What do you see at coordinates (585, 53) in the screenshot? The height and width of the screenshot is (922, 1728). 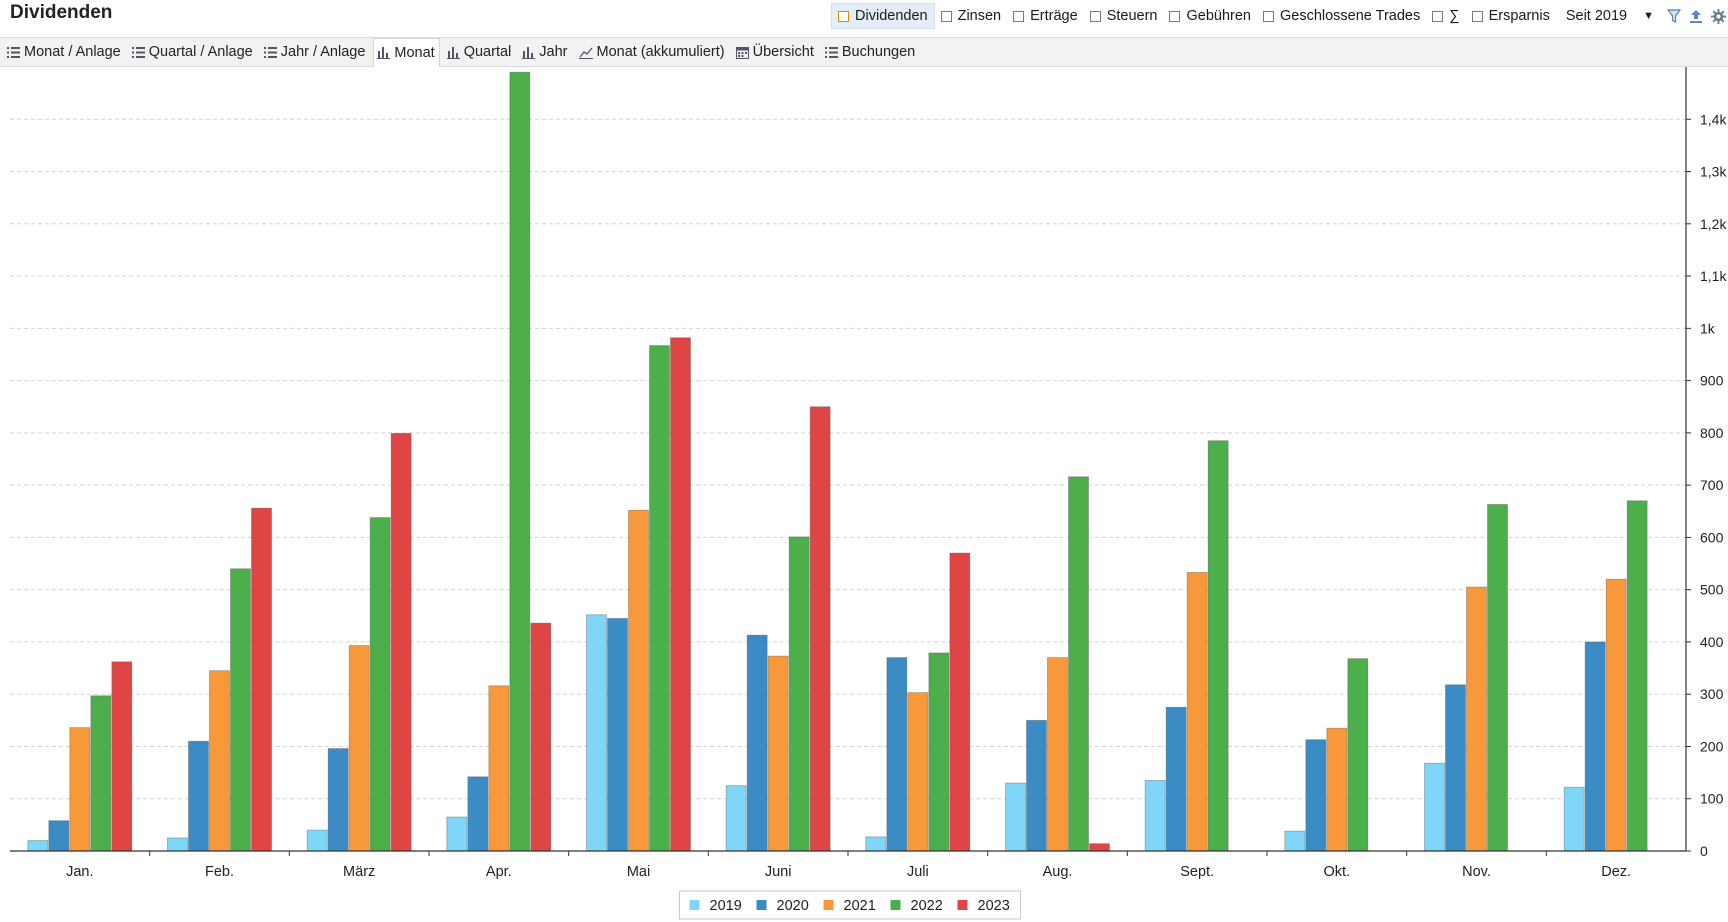 I see `line-chart-icon` at bounding box center [585, 53].